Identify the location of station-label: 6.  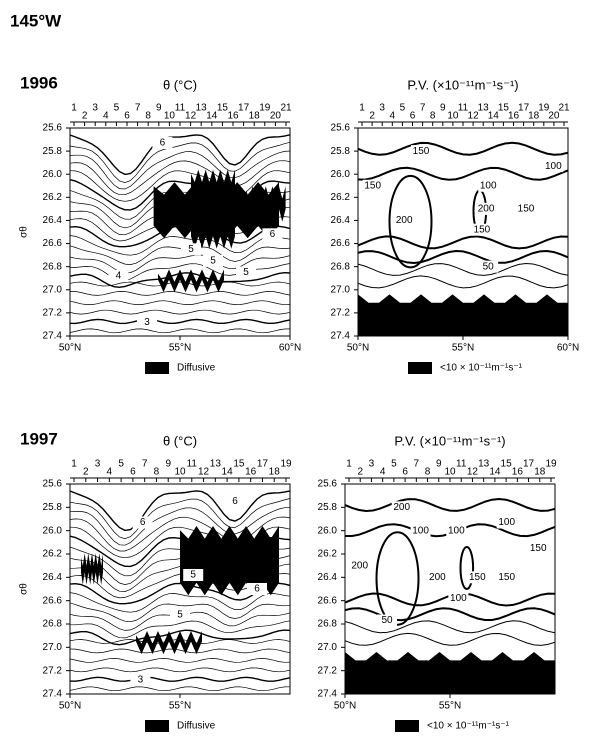
(127, 116).